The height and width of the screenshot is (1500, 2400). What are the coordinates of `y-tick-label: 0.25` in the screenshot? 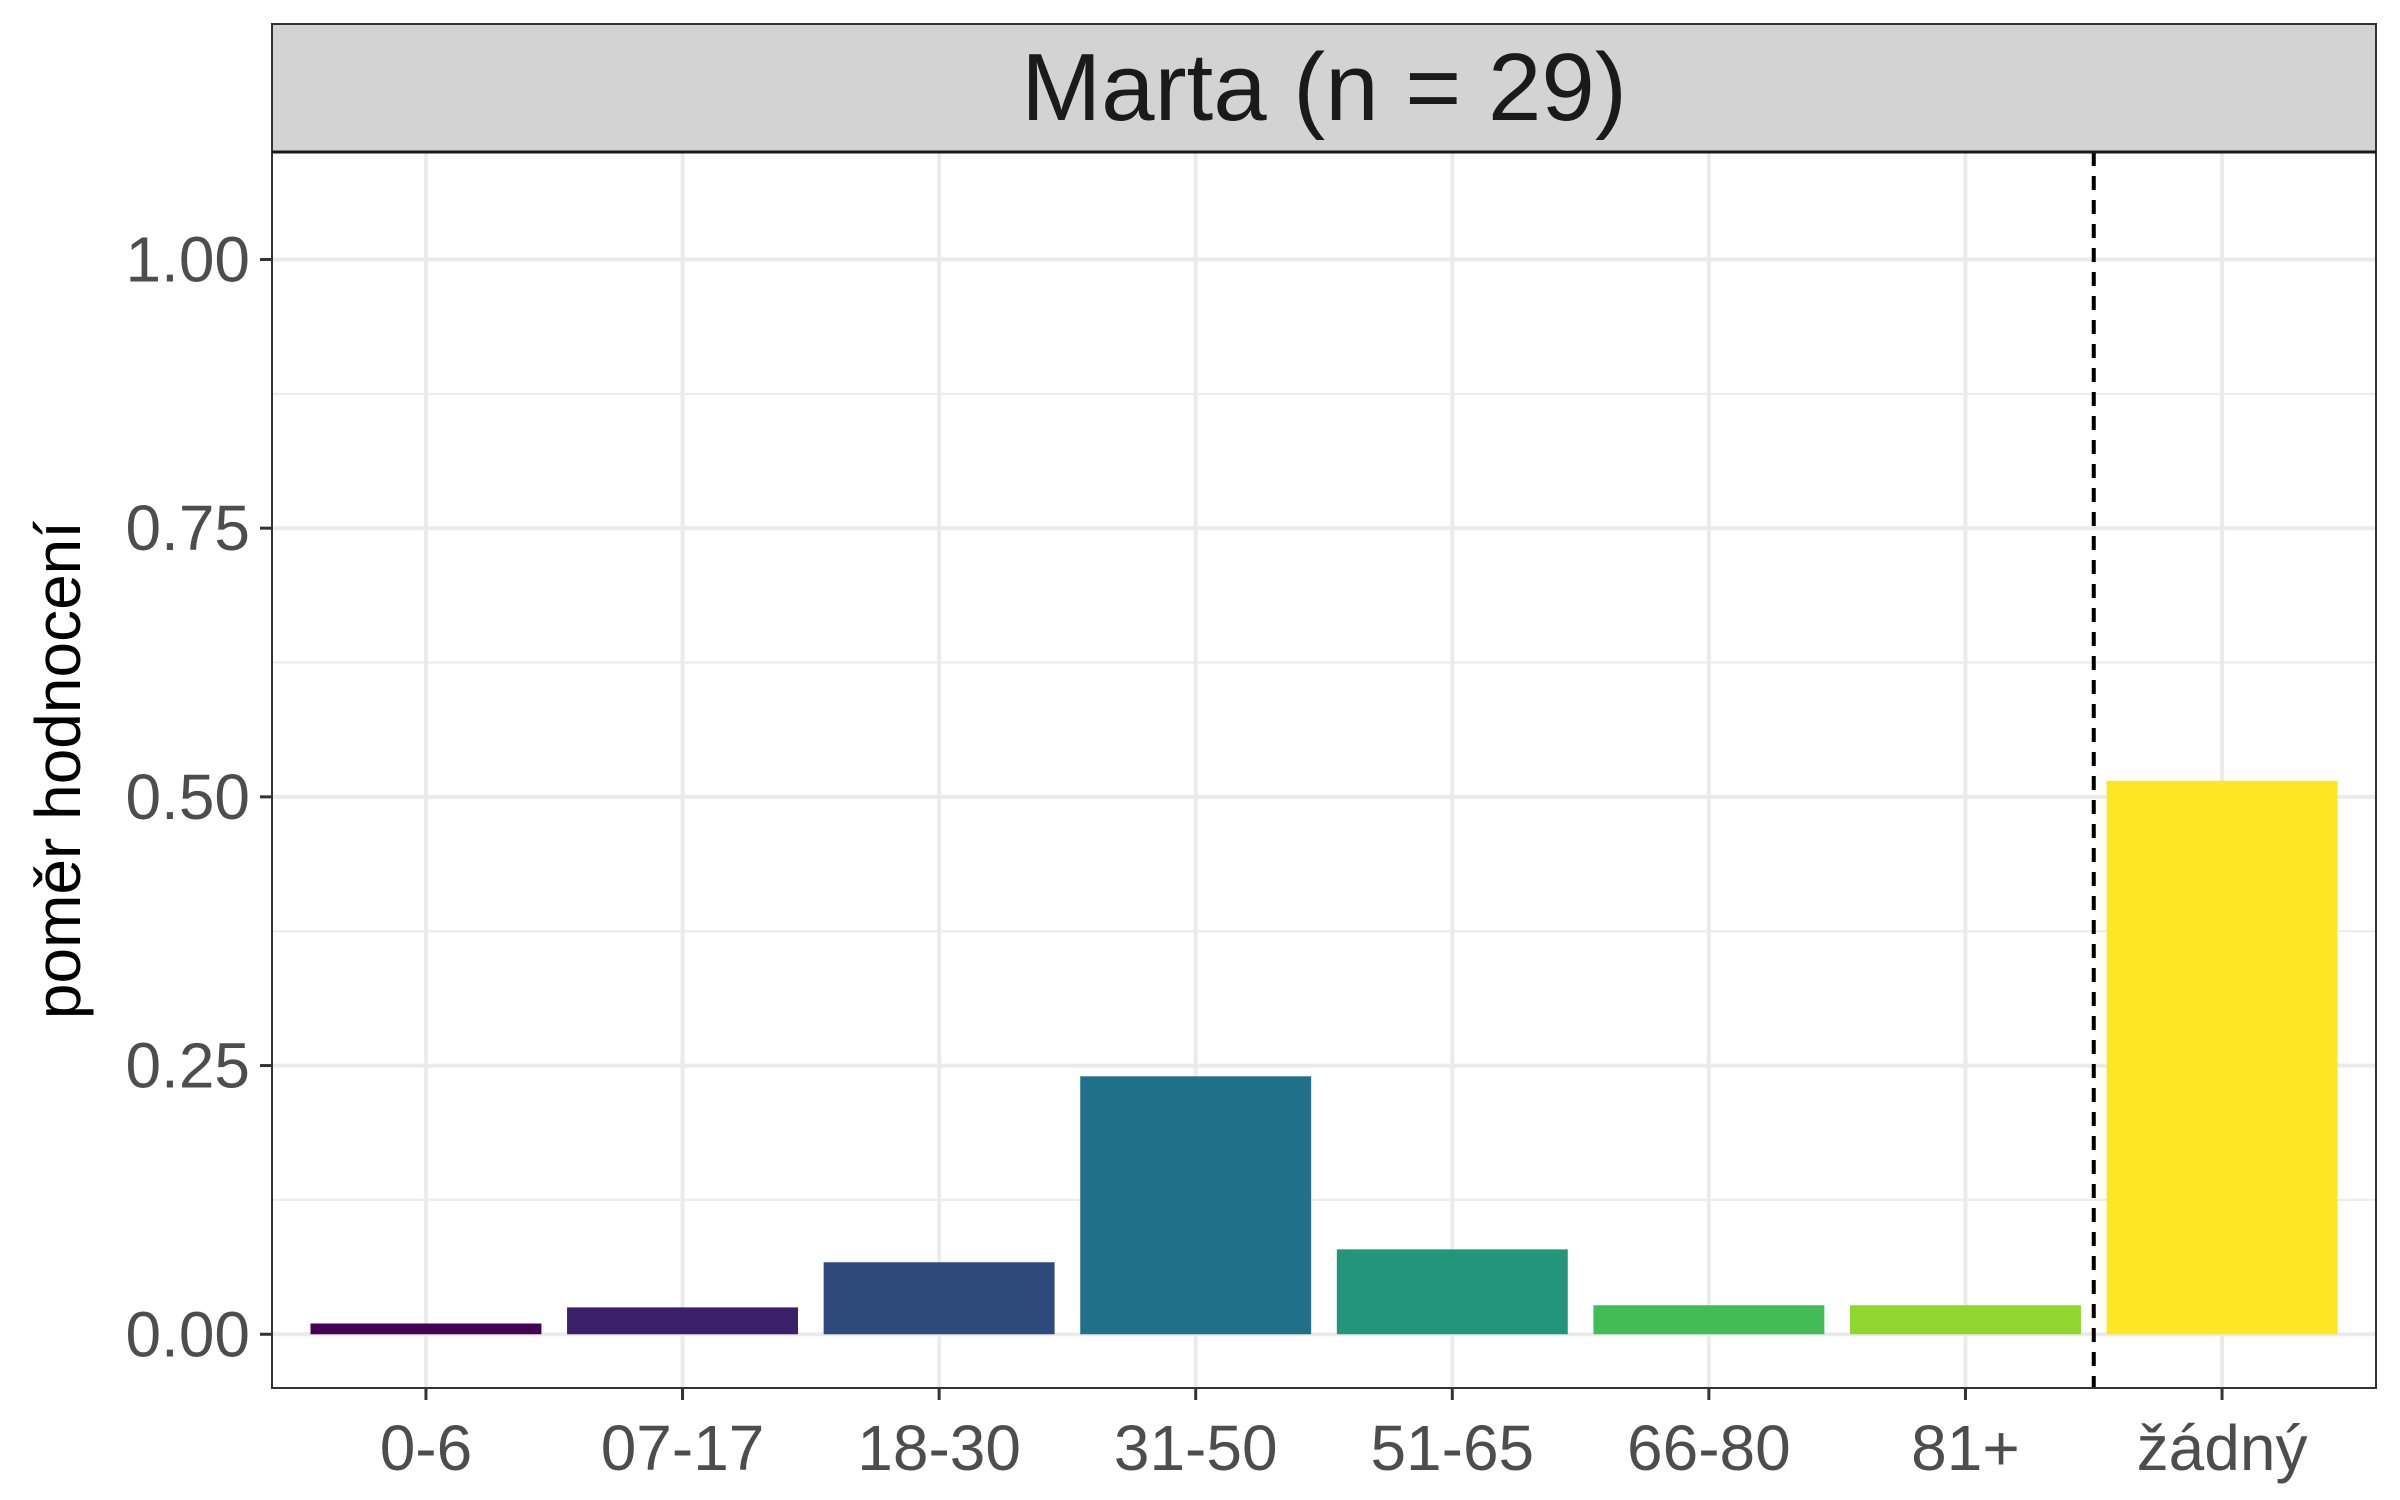 It's located at (187, 1066).